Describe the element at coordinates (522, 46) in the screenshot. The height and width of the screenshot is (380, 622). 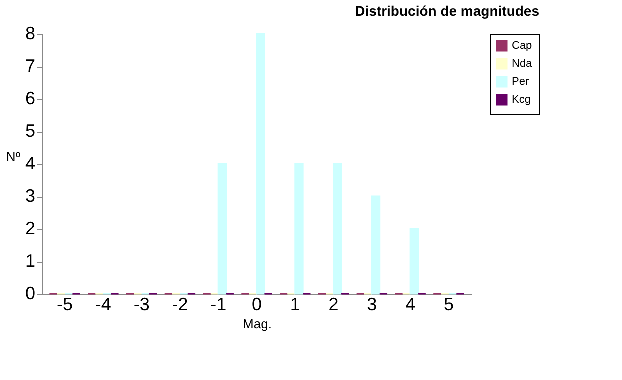
I see `legend-label: Cap` at that location.